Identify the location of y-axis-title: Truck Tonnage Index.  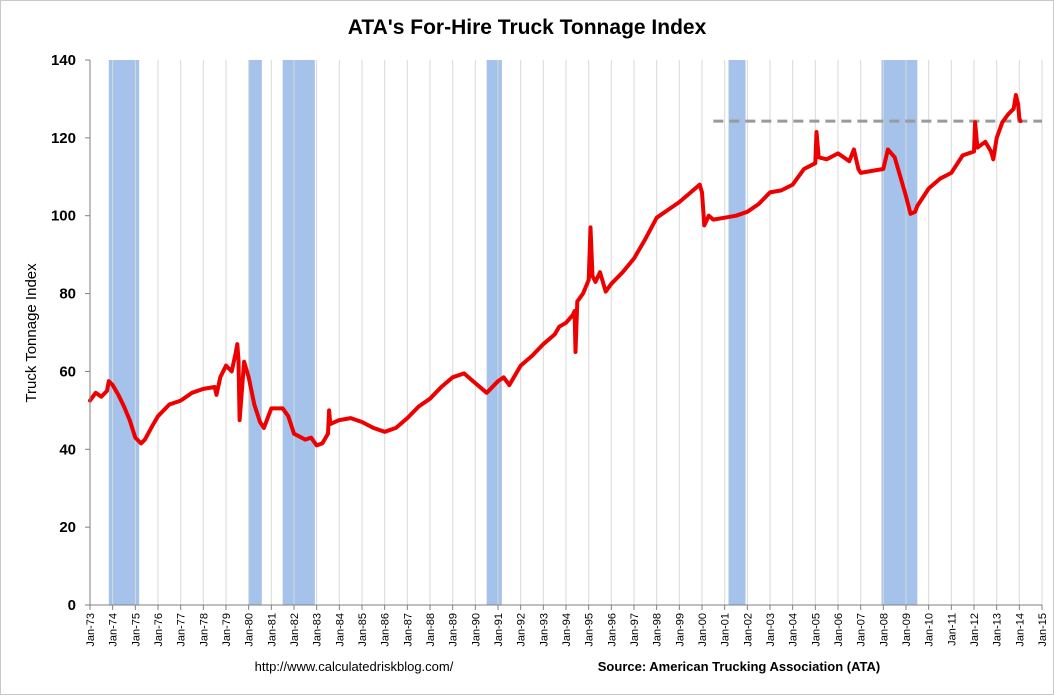
(31, 333).